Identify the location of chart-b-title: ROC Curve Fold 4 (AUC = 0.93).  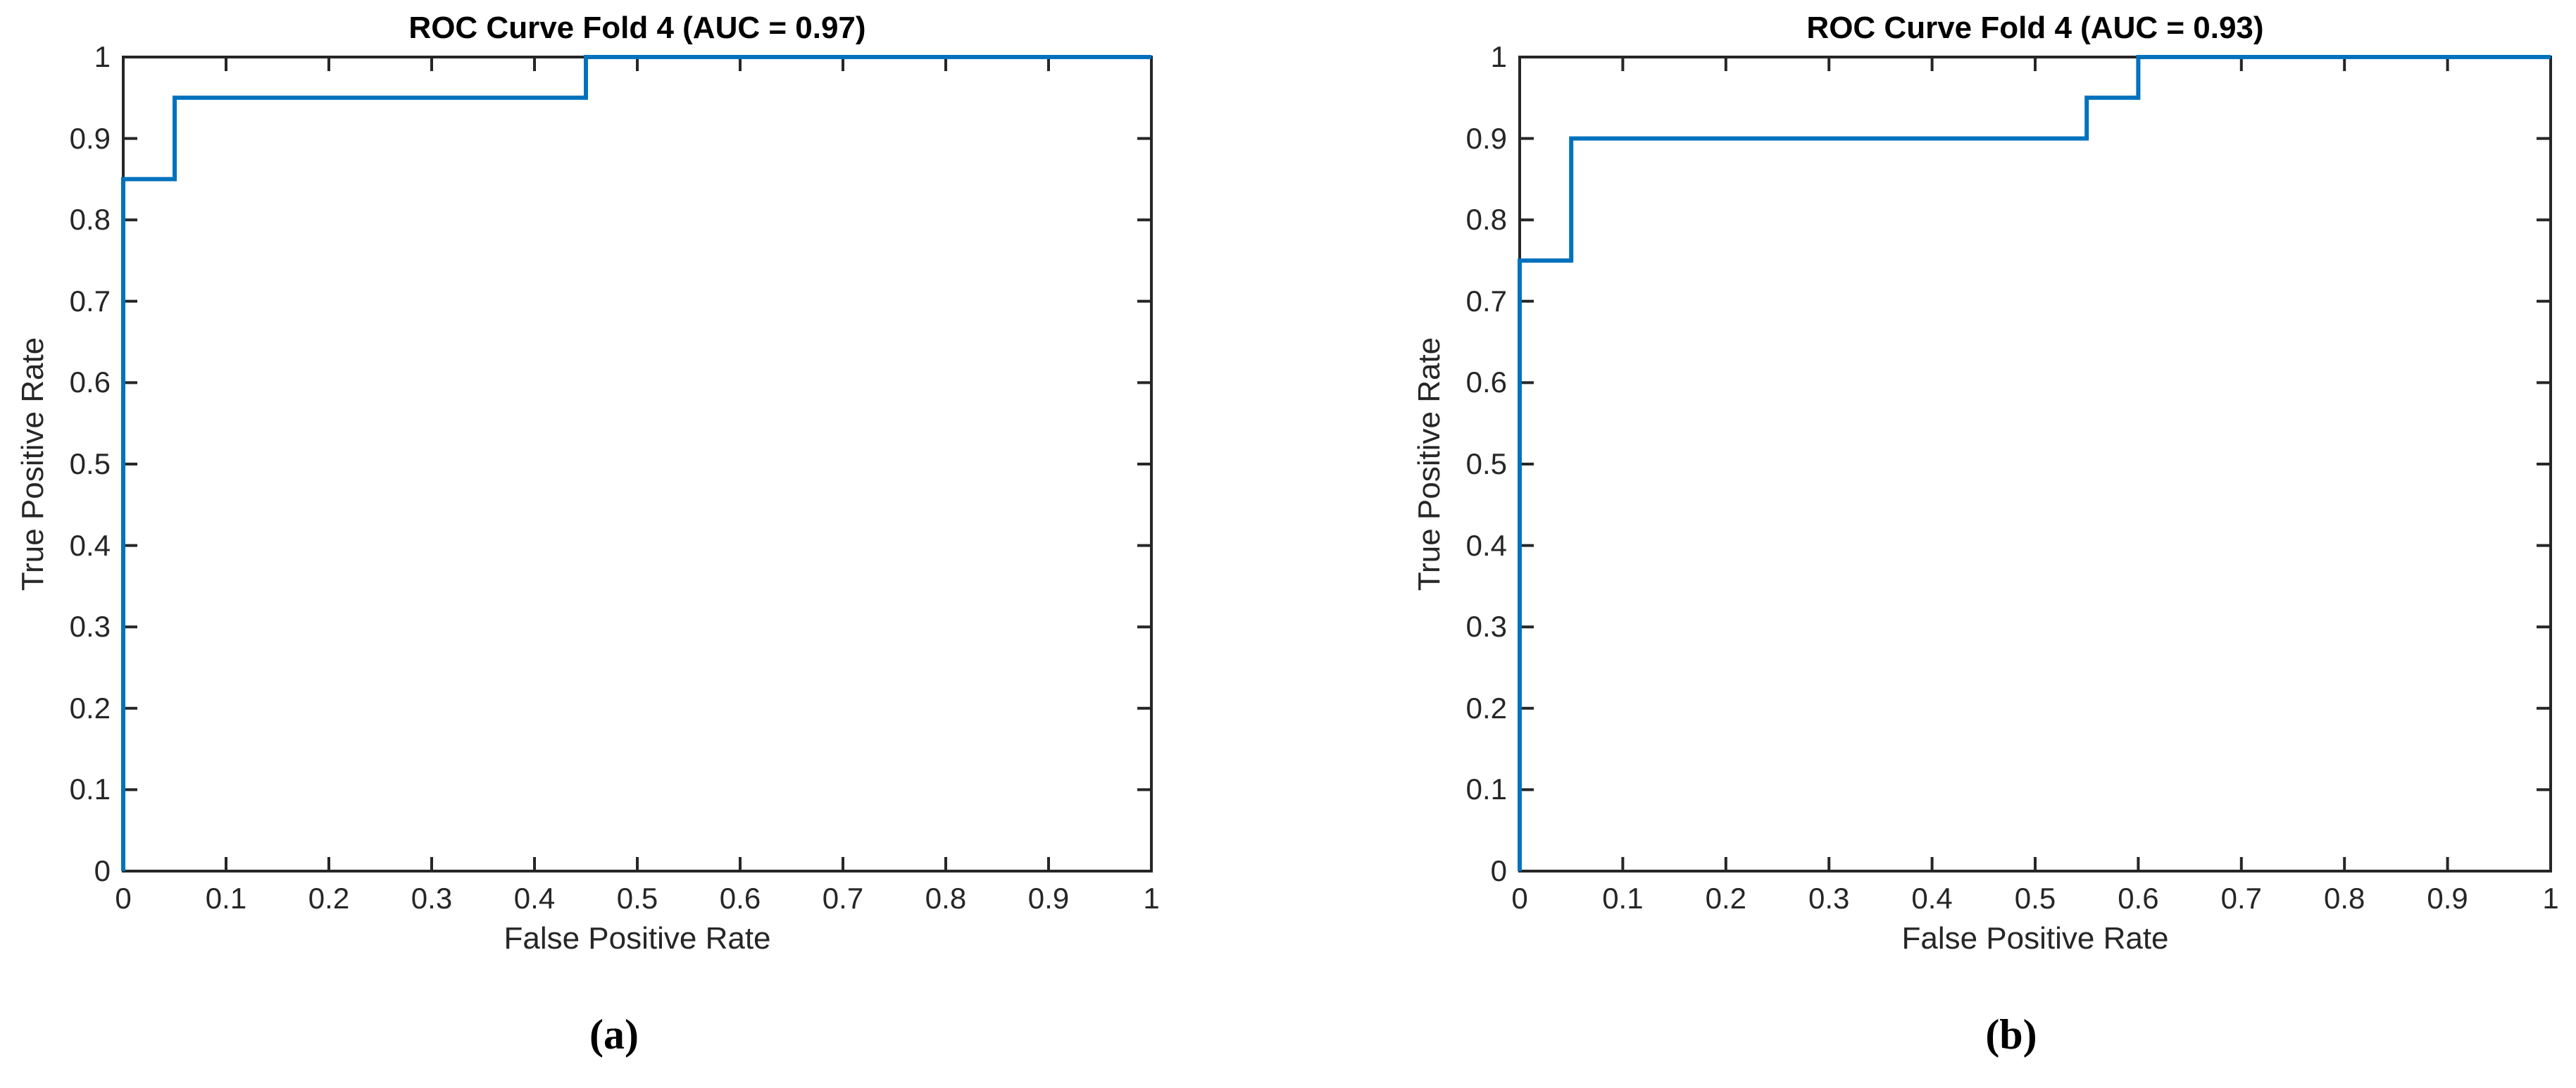
(2035, 28).